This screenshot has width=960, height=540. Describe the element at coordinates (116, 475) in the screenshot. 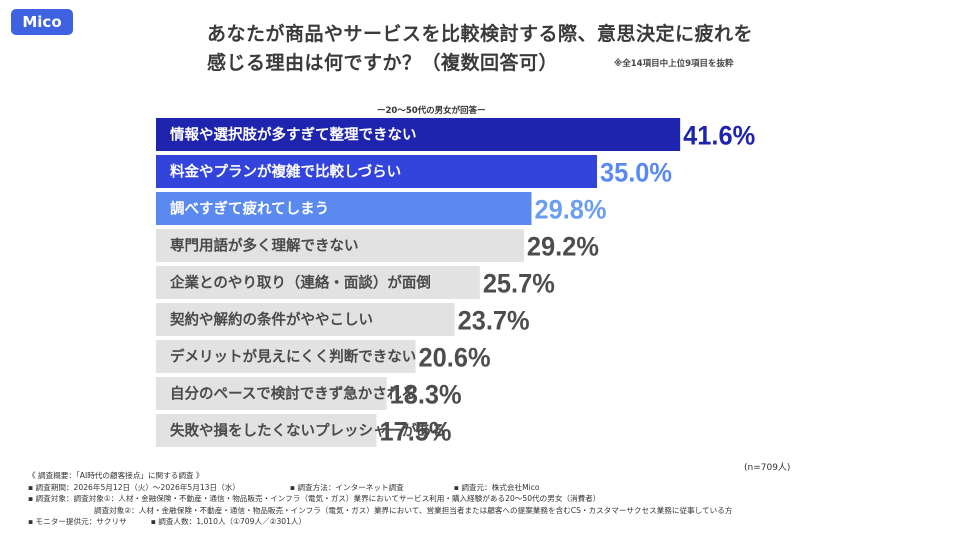

I see `footer-summary: 《 調査概要：「AI時代の顧客接点」に関する調査 》` at that location.